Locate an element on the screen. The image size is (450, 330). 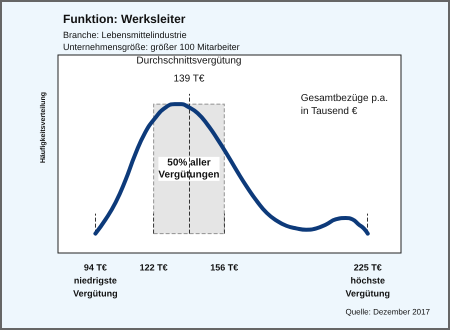
x-tick-label: 122 T€ is located at coordinates (154, 267).